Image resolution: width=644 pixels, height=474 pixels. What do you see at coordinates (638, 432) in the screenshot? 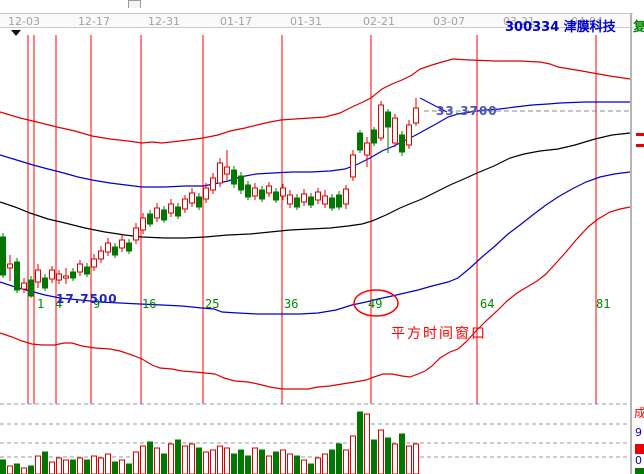
I see `up-count-label: 9` at bounding box center [638, 432].